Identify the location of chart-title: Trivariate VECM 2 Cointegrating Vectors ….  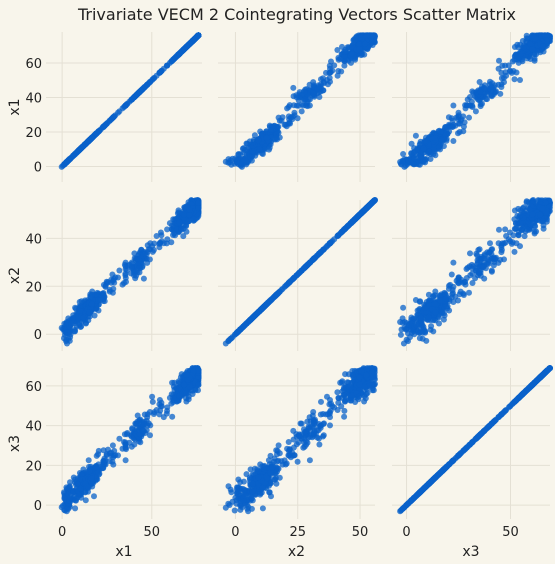
(296, 14).